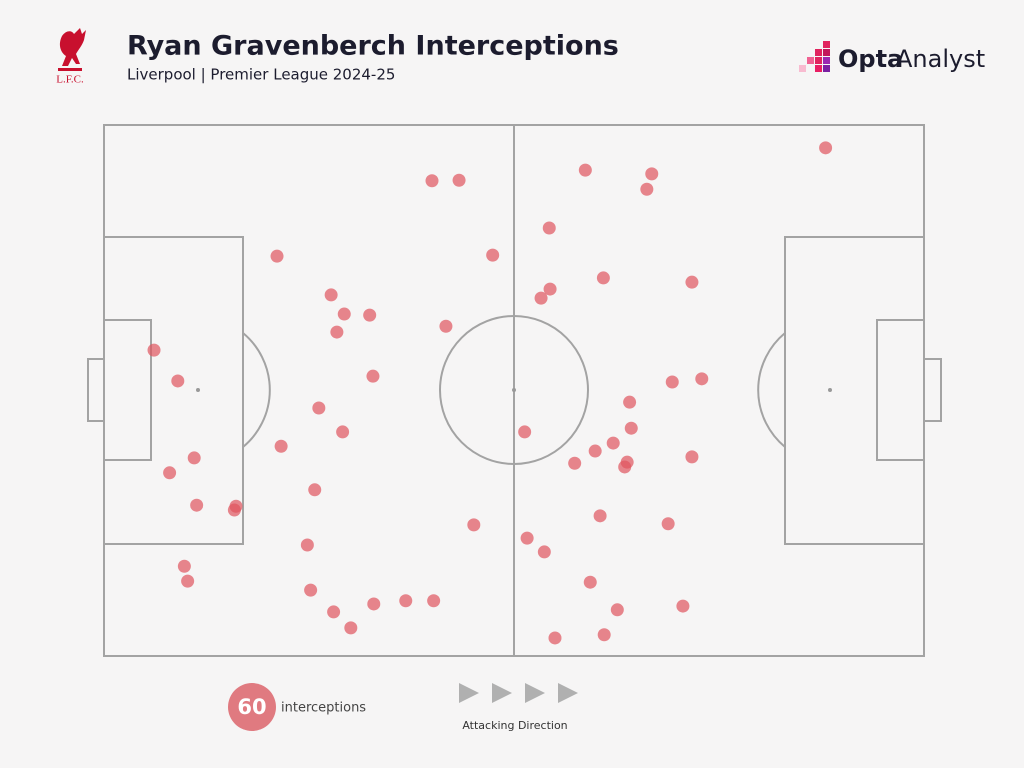 Image resolution: width=1024 pixels, height=768 pixels. What do you see at coordinates (261, 75) in the screenshot?
I see `chart-subtitle: Liverpool | Premier League 2024-25` at bounding box center [261, 75].